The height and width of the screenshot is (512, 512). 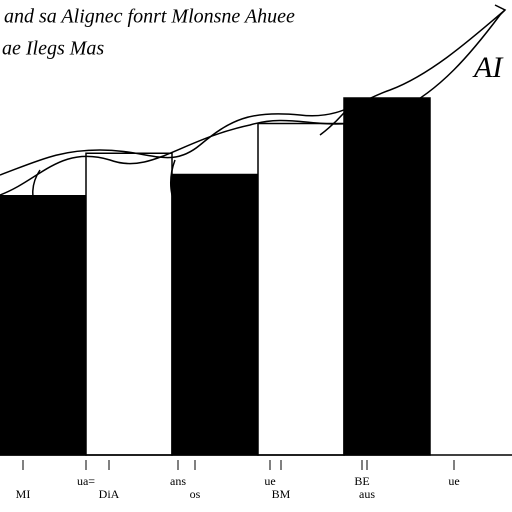 What do you see at coordinates (500, 11) in the screenshot?
I see `arrow-head` at bounding box center [500, 11].